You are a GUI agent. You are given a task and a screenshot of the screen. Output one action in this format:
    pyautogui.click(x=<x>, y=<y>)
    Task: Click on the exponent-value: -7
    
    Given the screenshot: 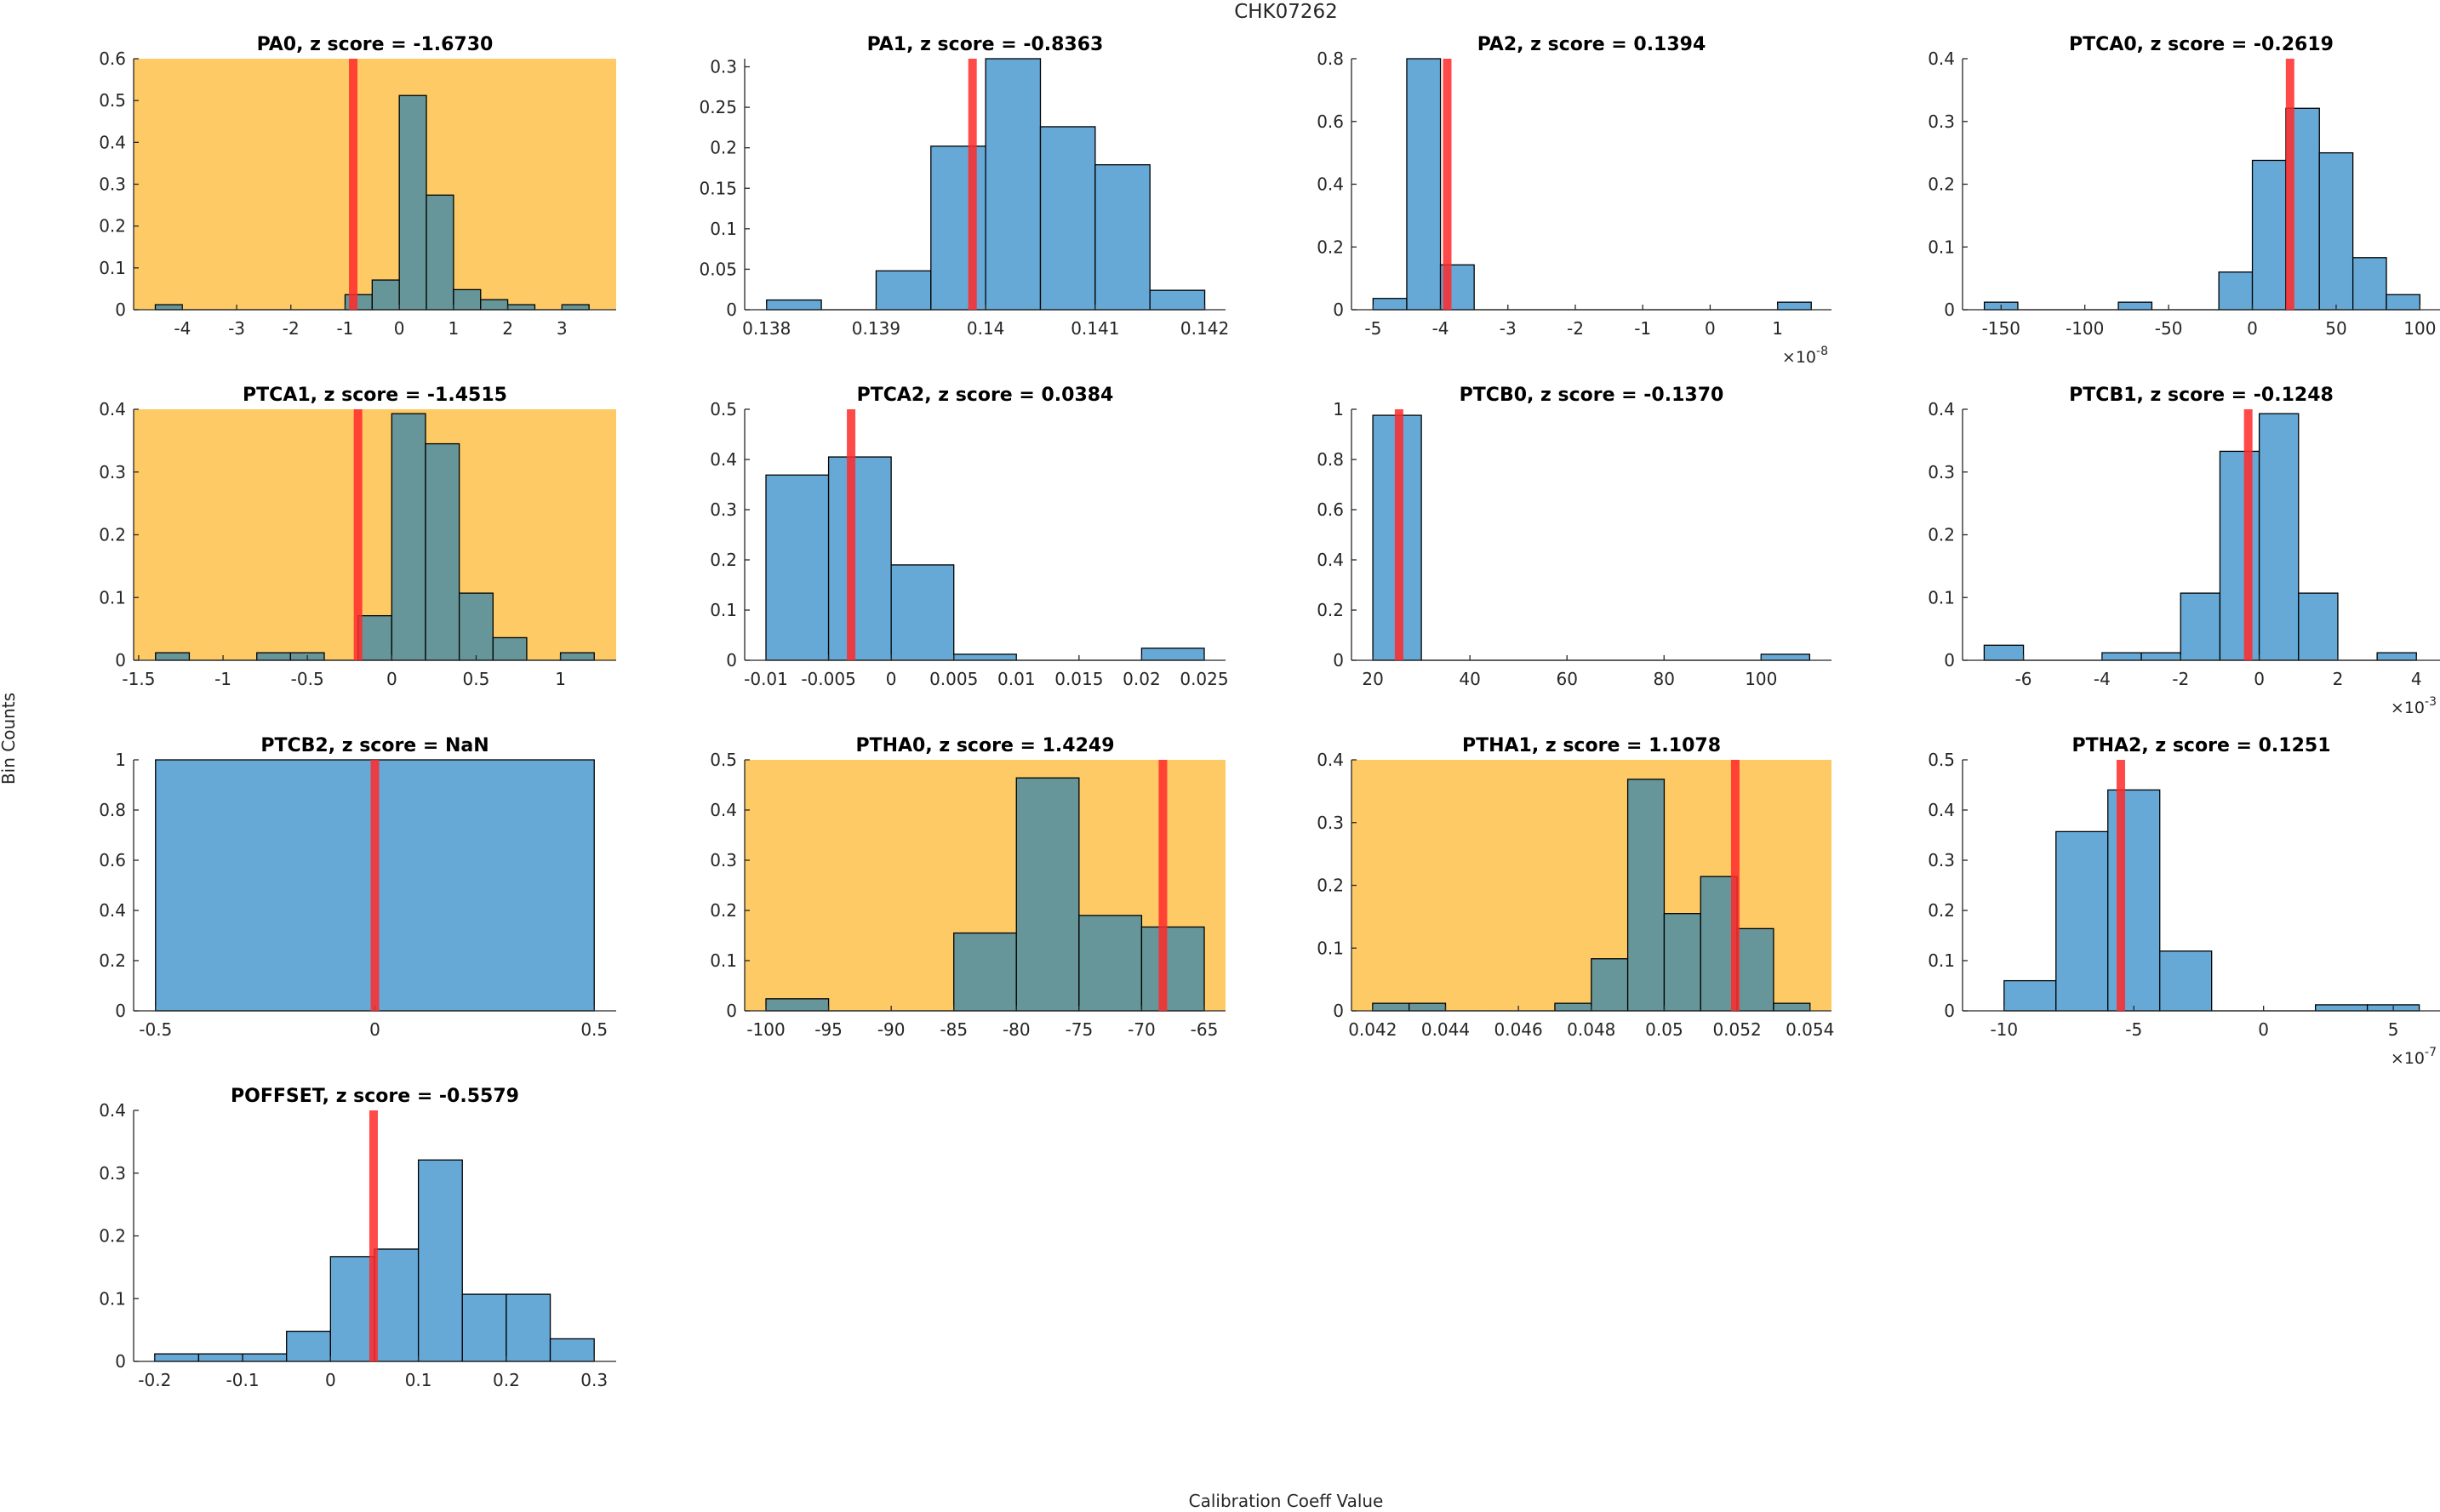 What is the action you would take?
    pyautogui.click(x=2431, y=1052)
    